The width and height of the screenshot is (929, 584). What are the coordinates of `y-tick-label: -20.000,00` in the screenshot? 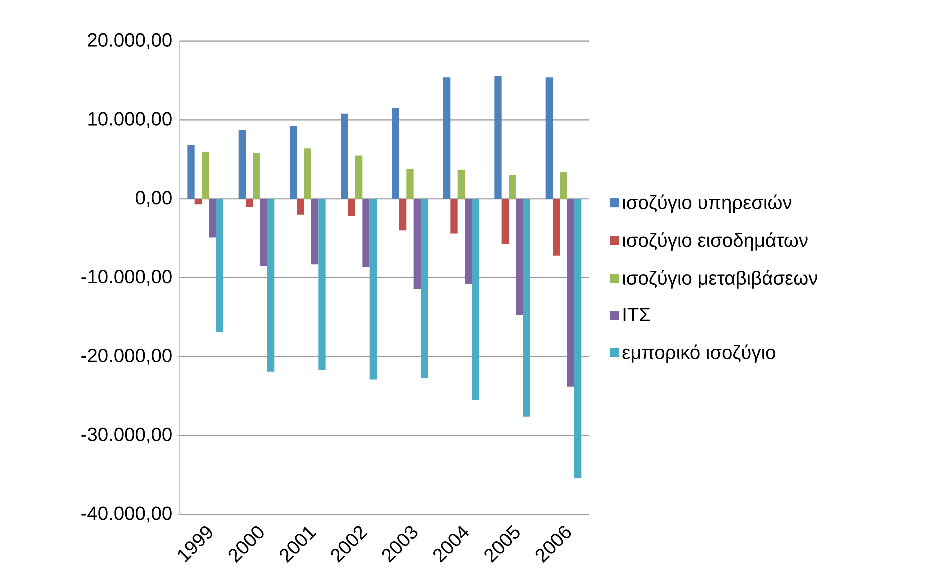 It's located at (127, 356).